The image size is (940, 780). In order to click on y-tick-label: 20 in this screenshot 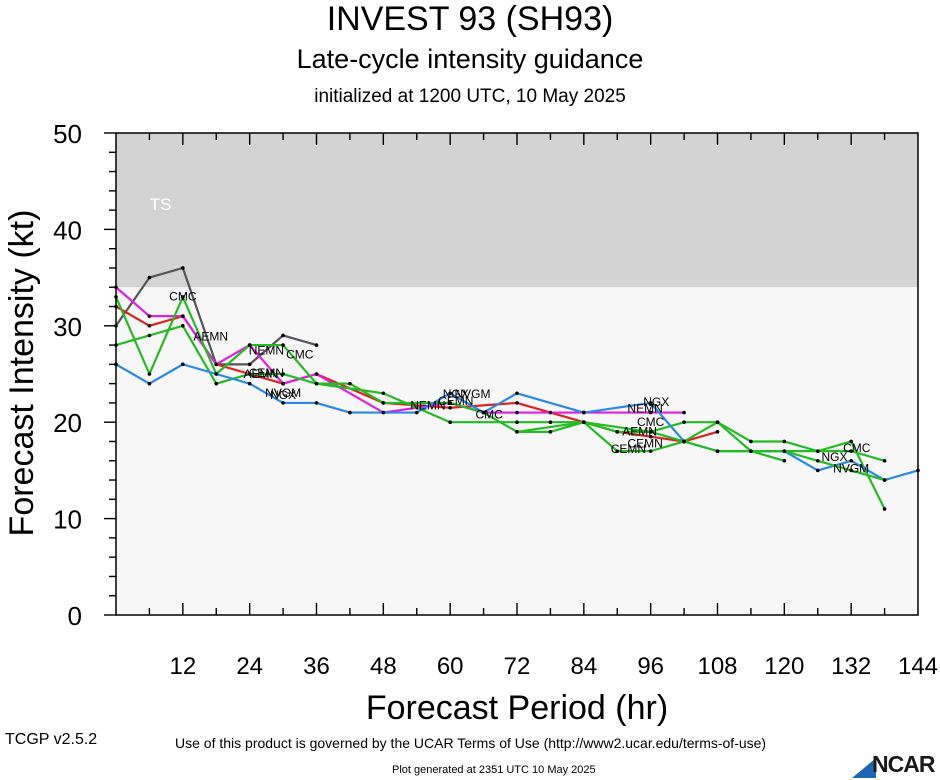, I will do `click(67, 423)`.